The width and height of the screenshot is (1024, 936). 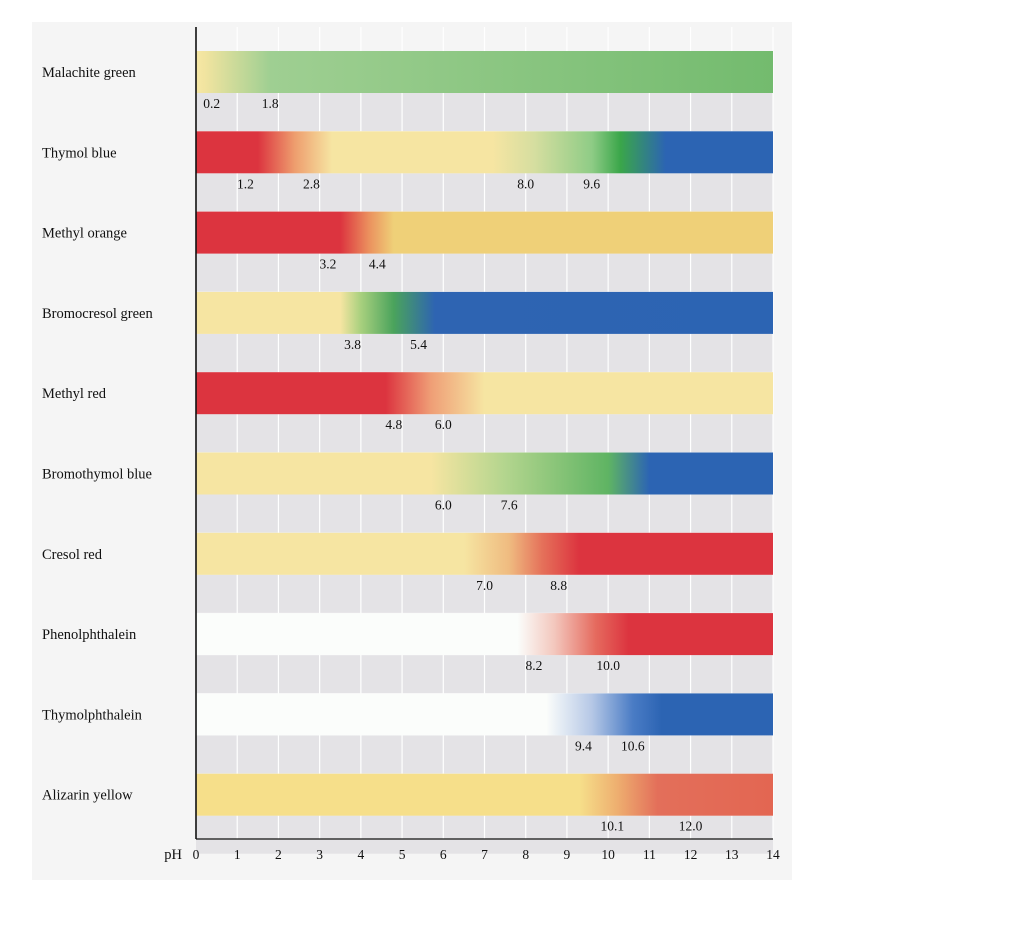 I want to click on transition-value-label: 12.0, so click(x=691, y=826).